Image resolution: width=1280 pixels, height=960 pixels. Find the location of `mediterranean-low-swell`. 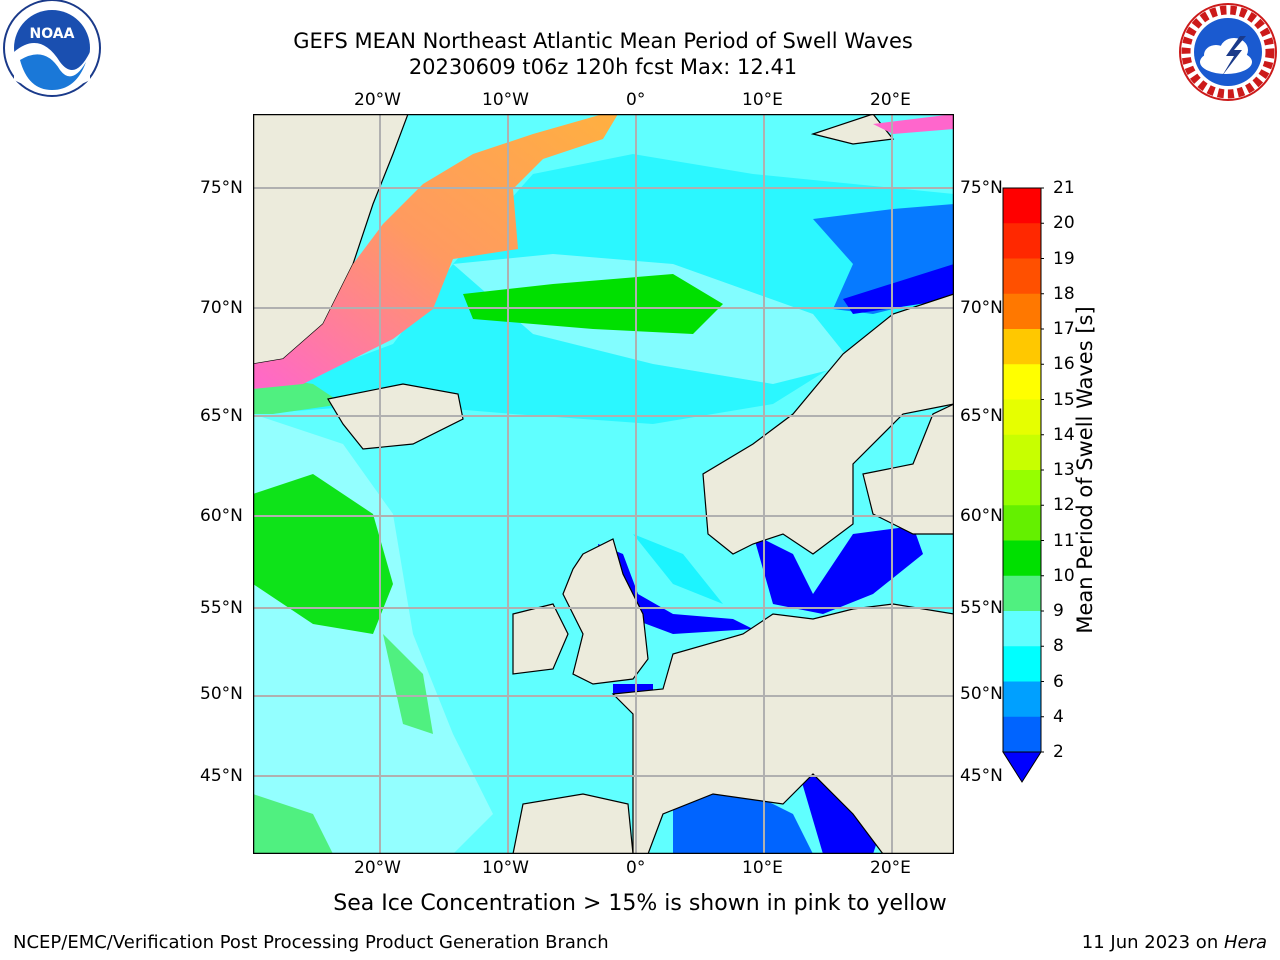

mediterranean-low-swell is located at coordinates (743, 819).